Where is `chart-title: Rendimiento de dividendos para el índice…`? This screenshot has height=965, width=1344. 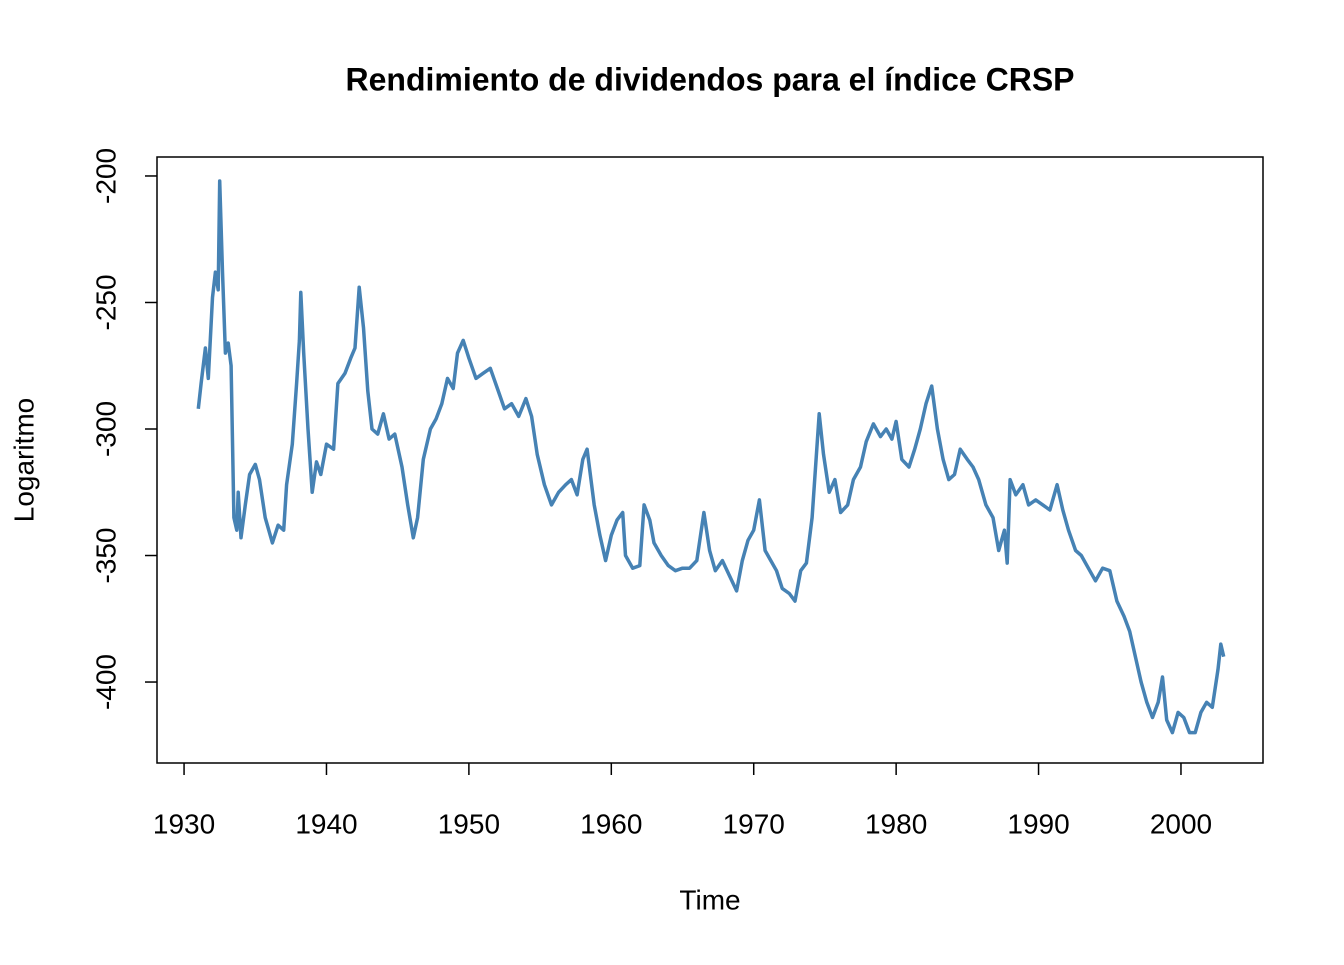 chart-title: Rendimiento de dividendos para el índice… is located at coordinates (709, 79).